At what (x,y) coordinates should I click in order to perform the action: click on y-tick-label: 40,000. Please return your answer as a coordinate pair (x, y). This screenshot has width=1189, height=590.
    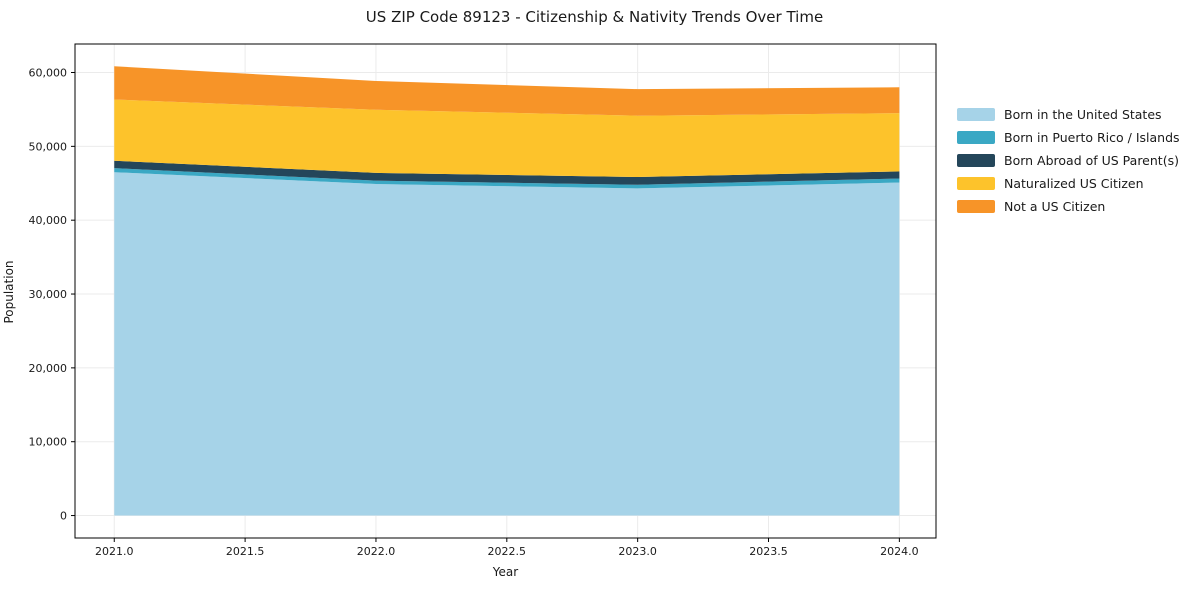
    Looking at the image, I should click on (48, 220).